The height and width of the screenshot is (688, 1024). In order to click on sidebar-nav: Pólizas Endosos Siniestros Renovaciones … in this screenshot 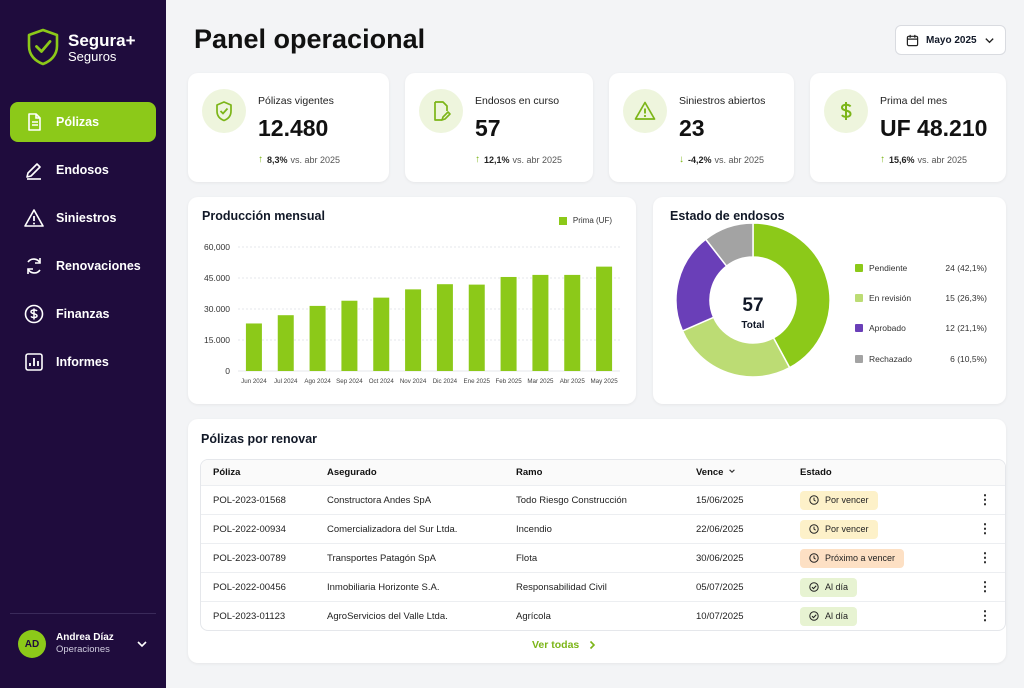, I will do `click(83, 246)`.